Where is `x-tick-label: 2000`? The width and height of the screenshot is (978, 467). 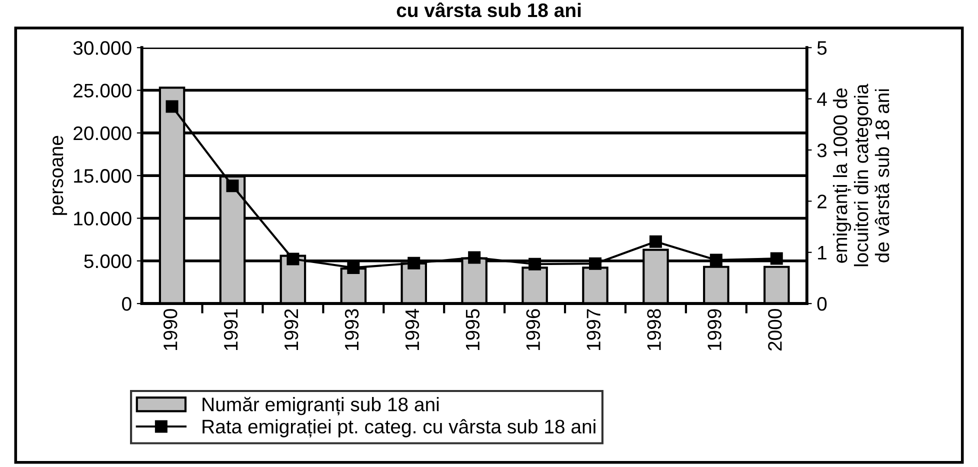 x-tick-label: 2000 is located at coordinates (775, 330).